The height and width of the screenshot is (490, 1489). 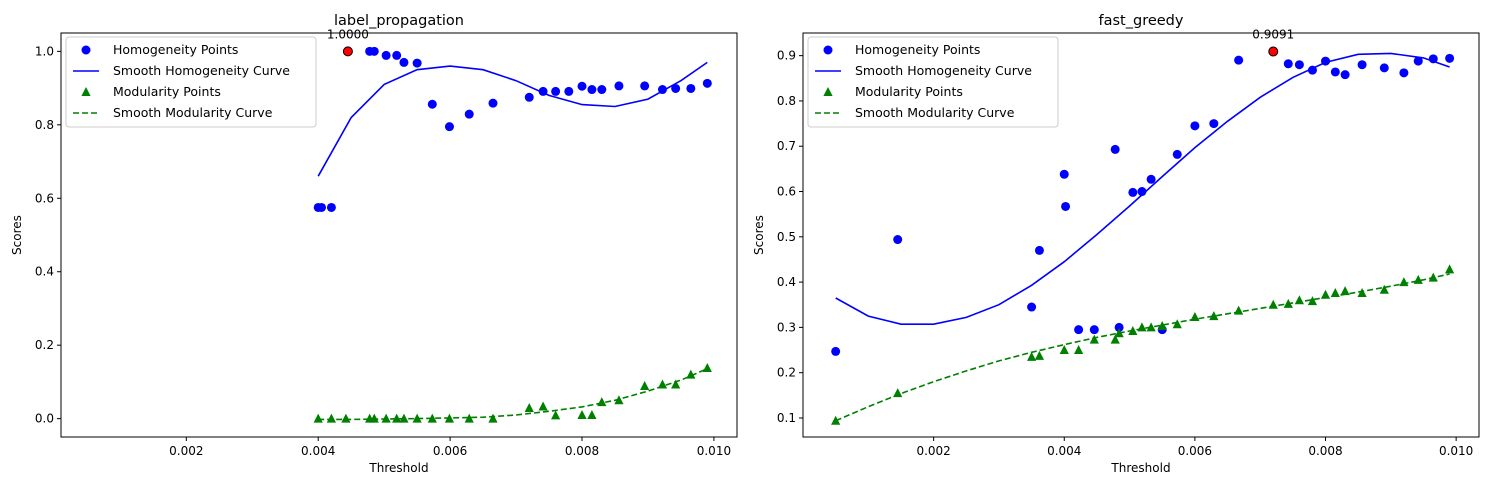 I want to click on smooth-homogeneity-curve, so click(x=512, y=119).